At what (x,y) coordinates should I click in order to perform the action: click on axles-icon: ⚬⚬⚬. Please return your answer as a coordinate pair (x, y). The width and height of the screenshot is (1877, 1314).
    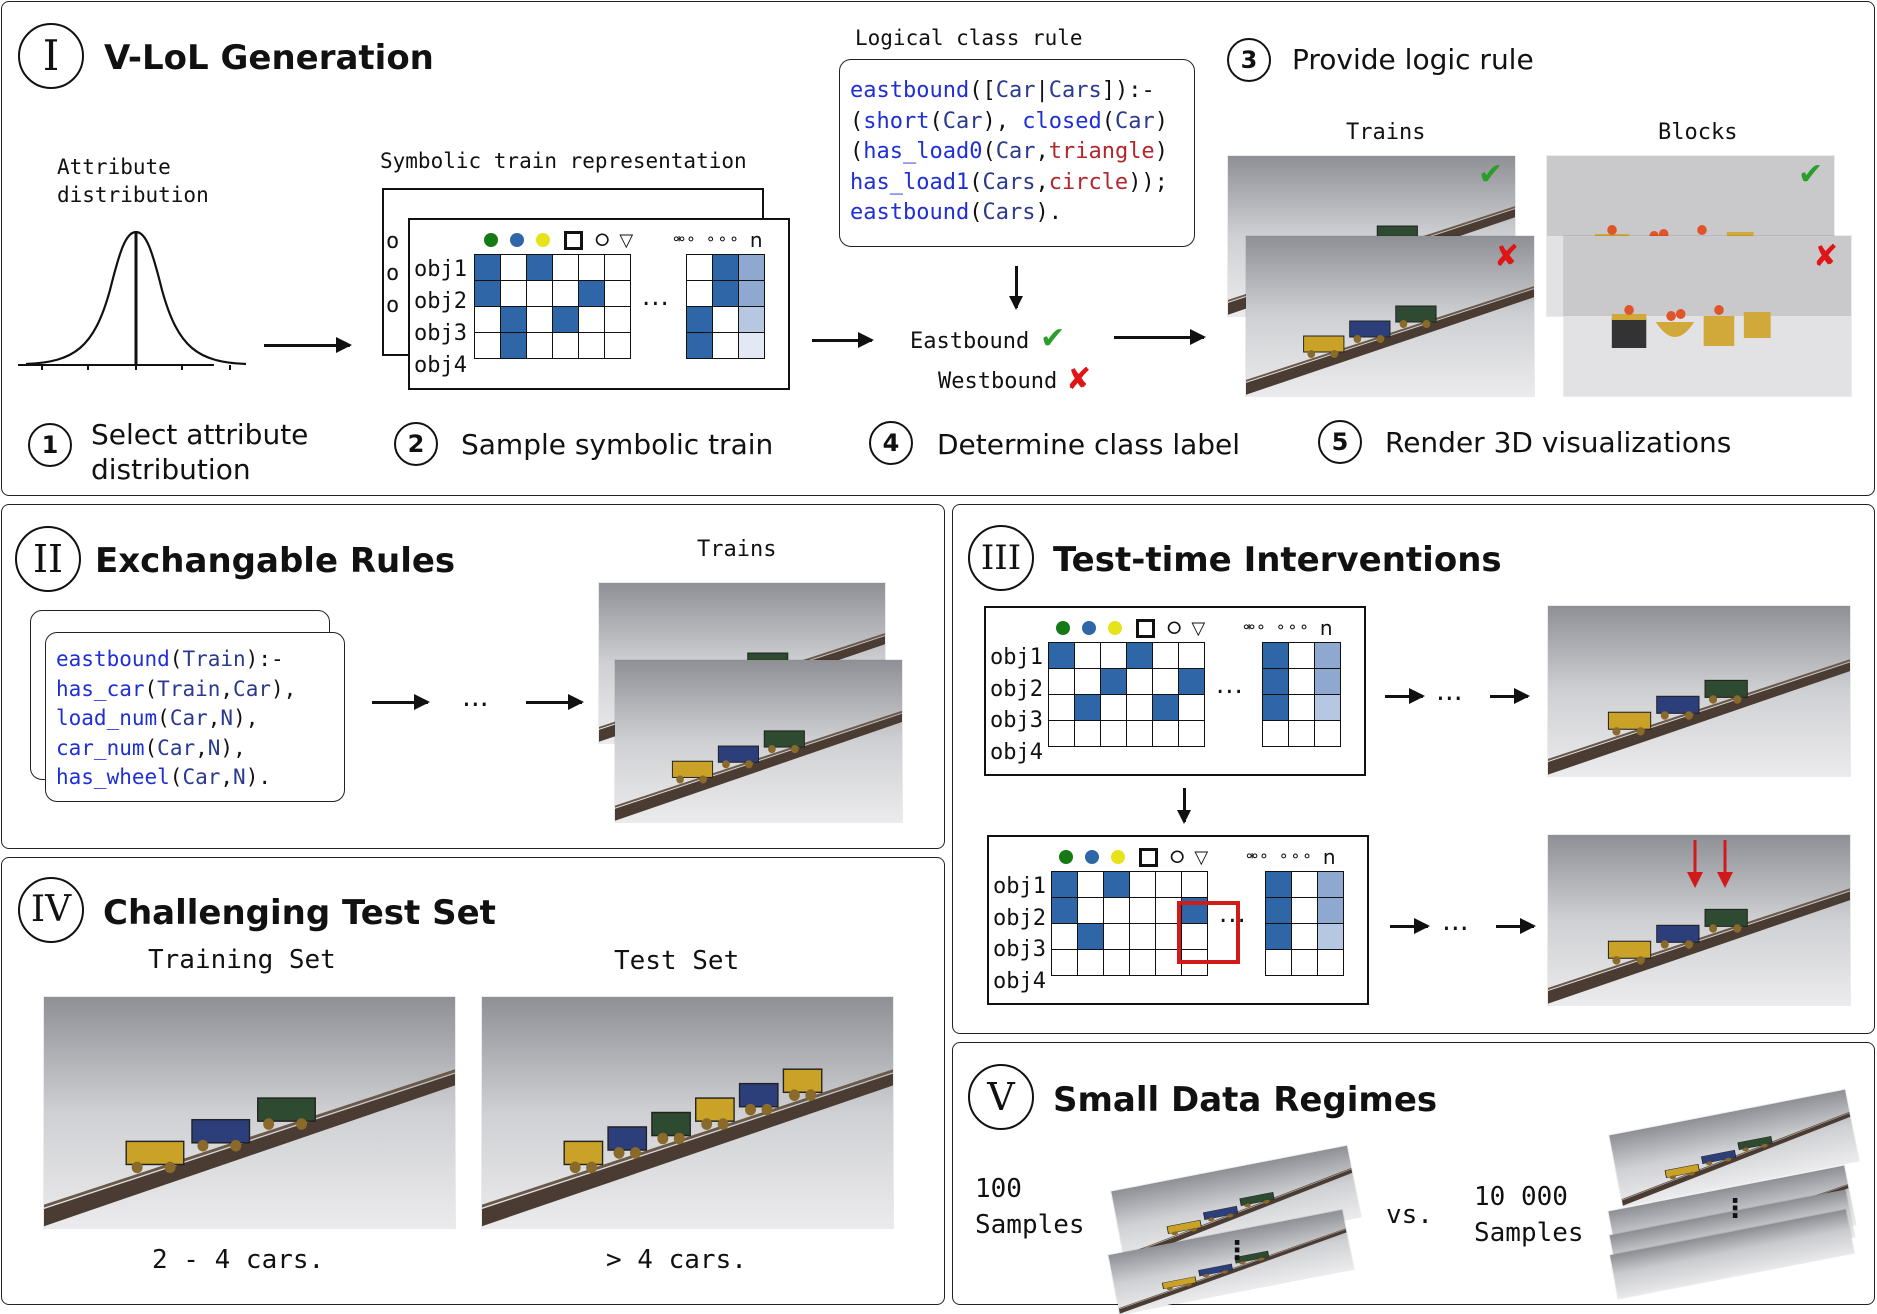
    Looking at the image, I should click on (722, 240).